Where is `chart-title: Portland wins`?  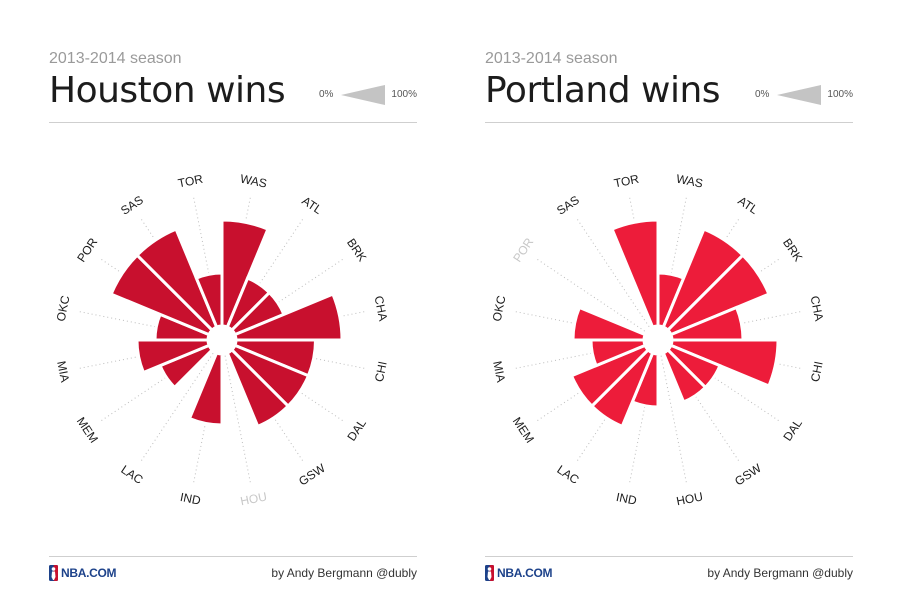 chart-title: Portland wins is located at coordinates (603, 90).